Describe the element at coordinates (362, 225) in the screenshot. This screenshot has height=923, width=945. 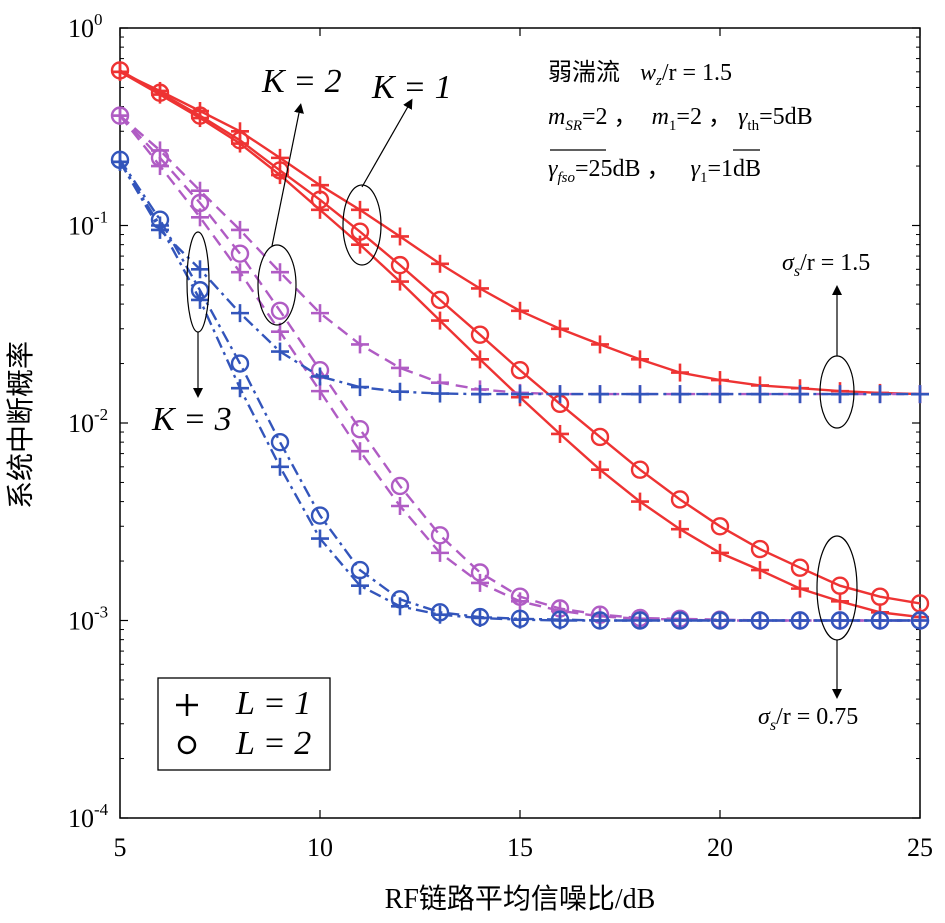
I see `k1-ellipse` at that location.